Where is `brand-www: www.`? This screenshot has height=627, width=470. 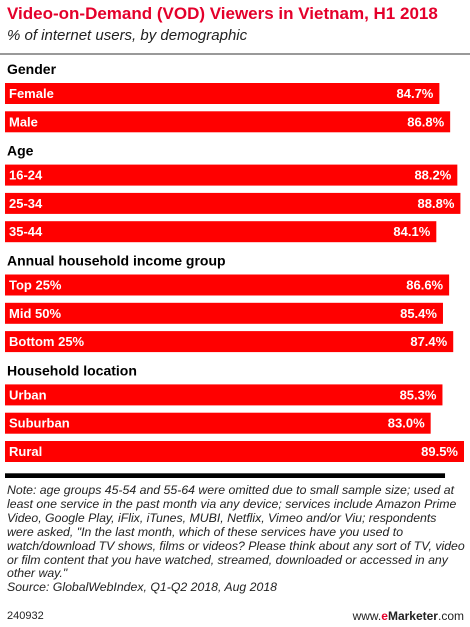
brand-www: www. is located at coordinates (367, 616).